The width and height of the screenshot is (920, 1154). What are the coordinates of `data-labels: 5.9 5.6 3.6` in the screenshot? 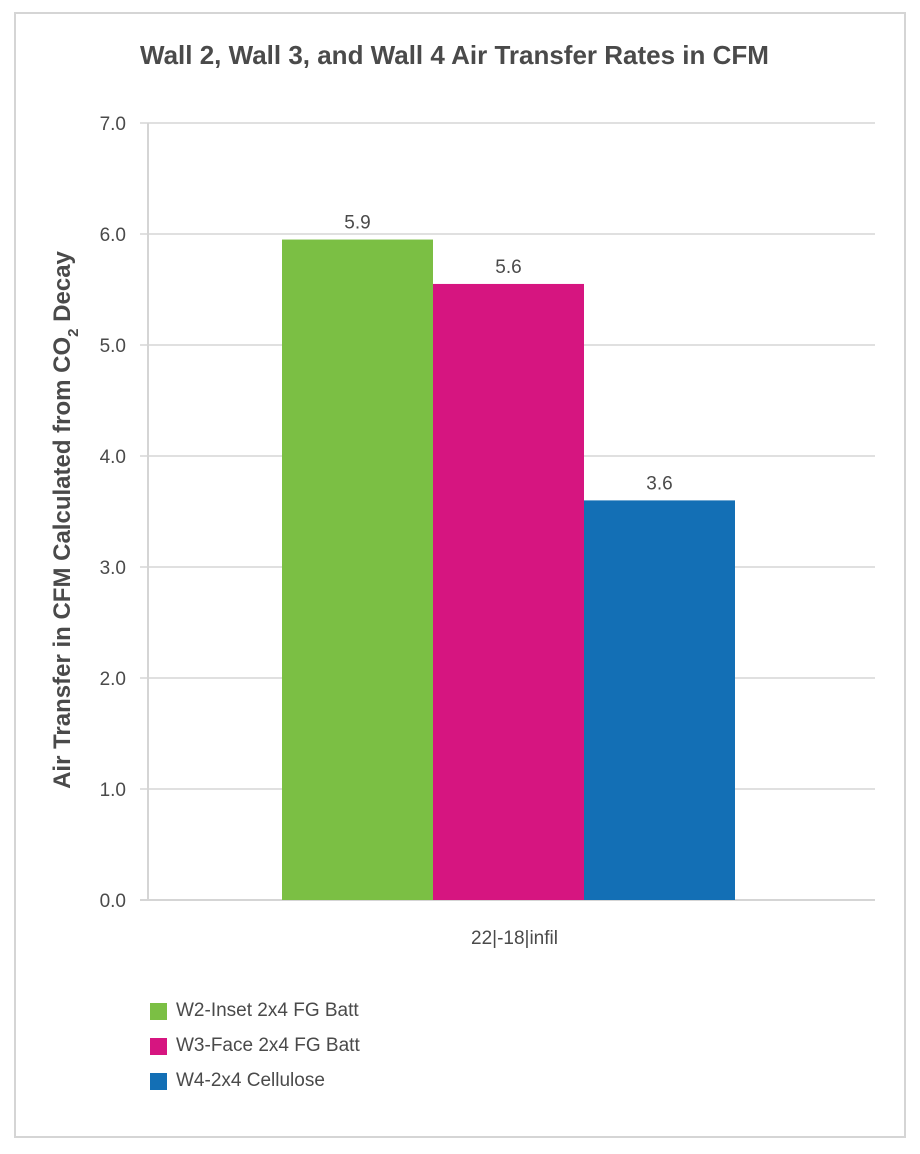 It's located at (508, 354).